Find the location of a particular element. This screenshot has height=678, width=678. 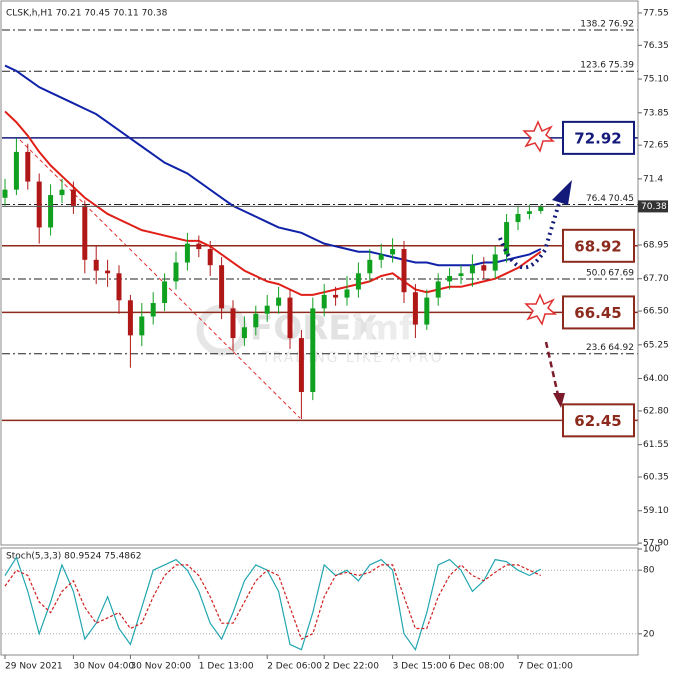

y-tick-label: 73.85 is located at coordinates (656, 113).